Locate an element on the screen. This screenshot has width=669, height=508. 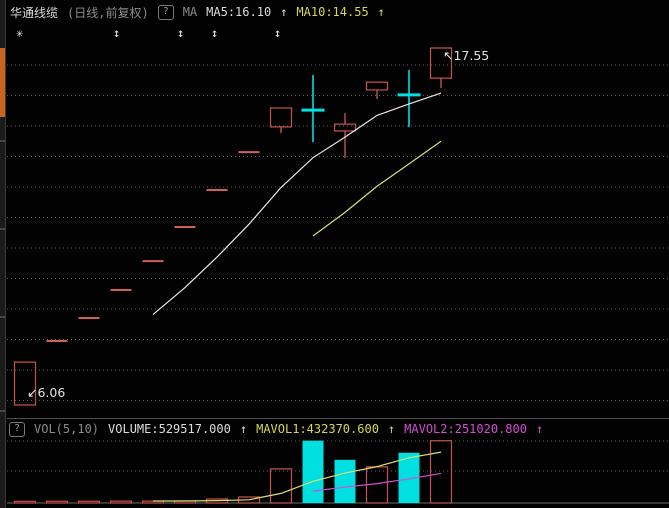
ma5-value: MA5:16.10 is located at coordinates (239, 12).